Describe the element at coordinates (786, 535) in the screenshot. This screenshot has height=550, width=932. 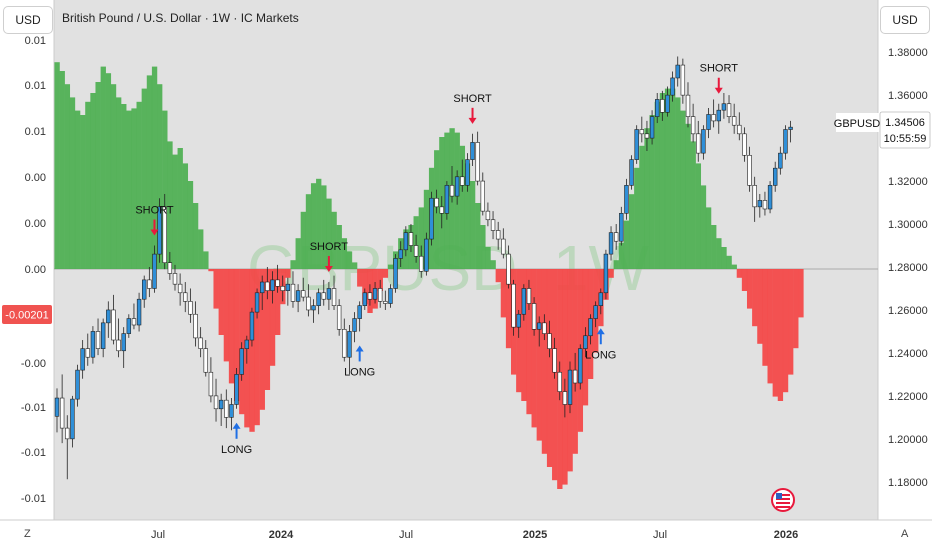
I see `time-tick-label: 2026` at that location.